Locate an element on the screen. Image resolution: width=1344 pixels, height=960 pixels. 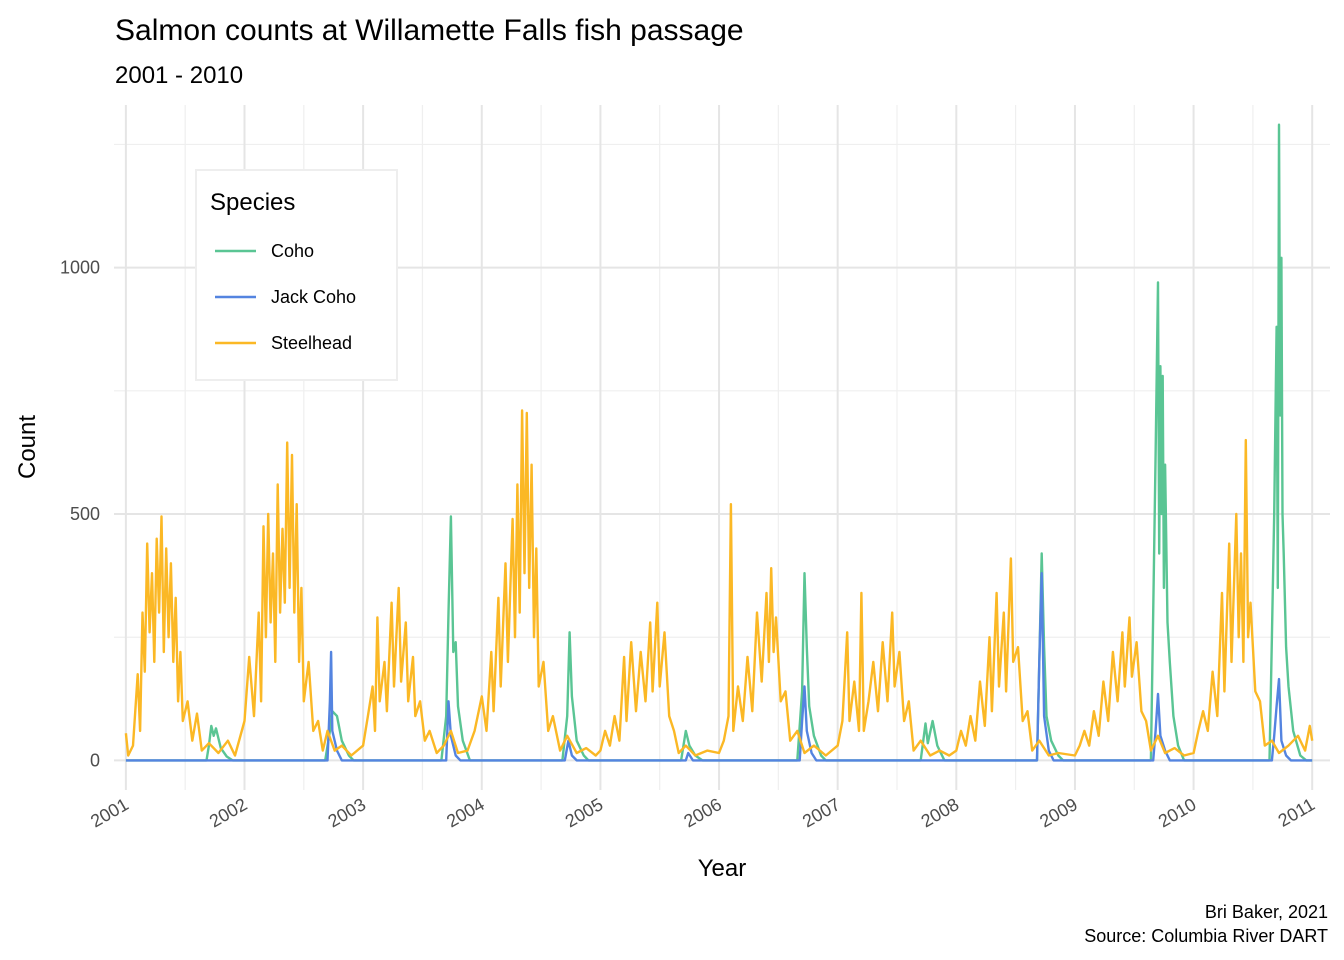
x-tick-label: 2002 is located at coordinates (228, 812).